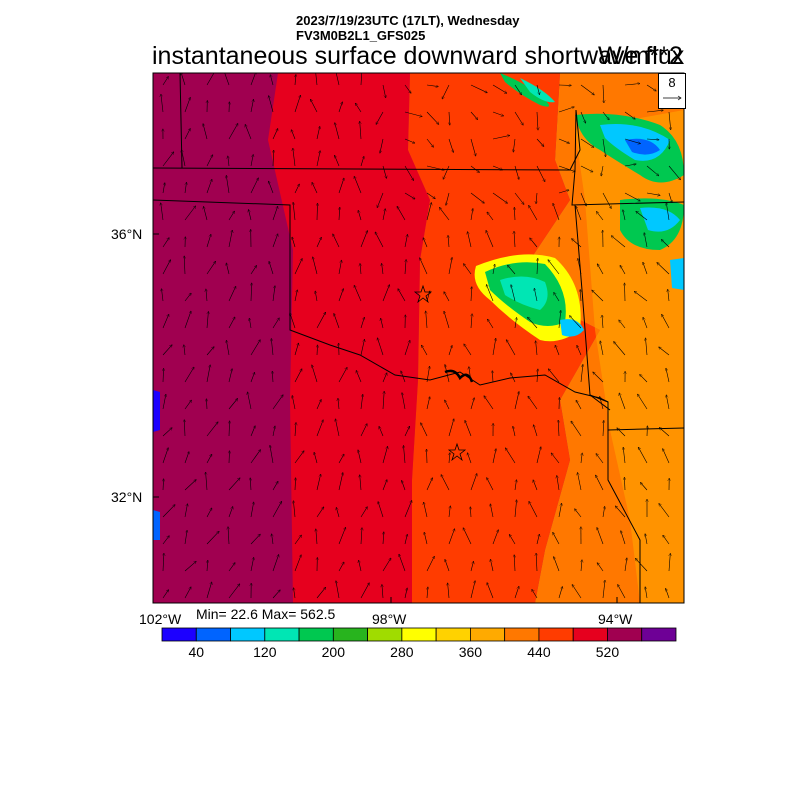 The width and height of the screenshot is (800, 800). I want to click on river-segment, so click(459, 376).